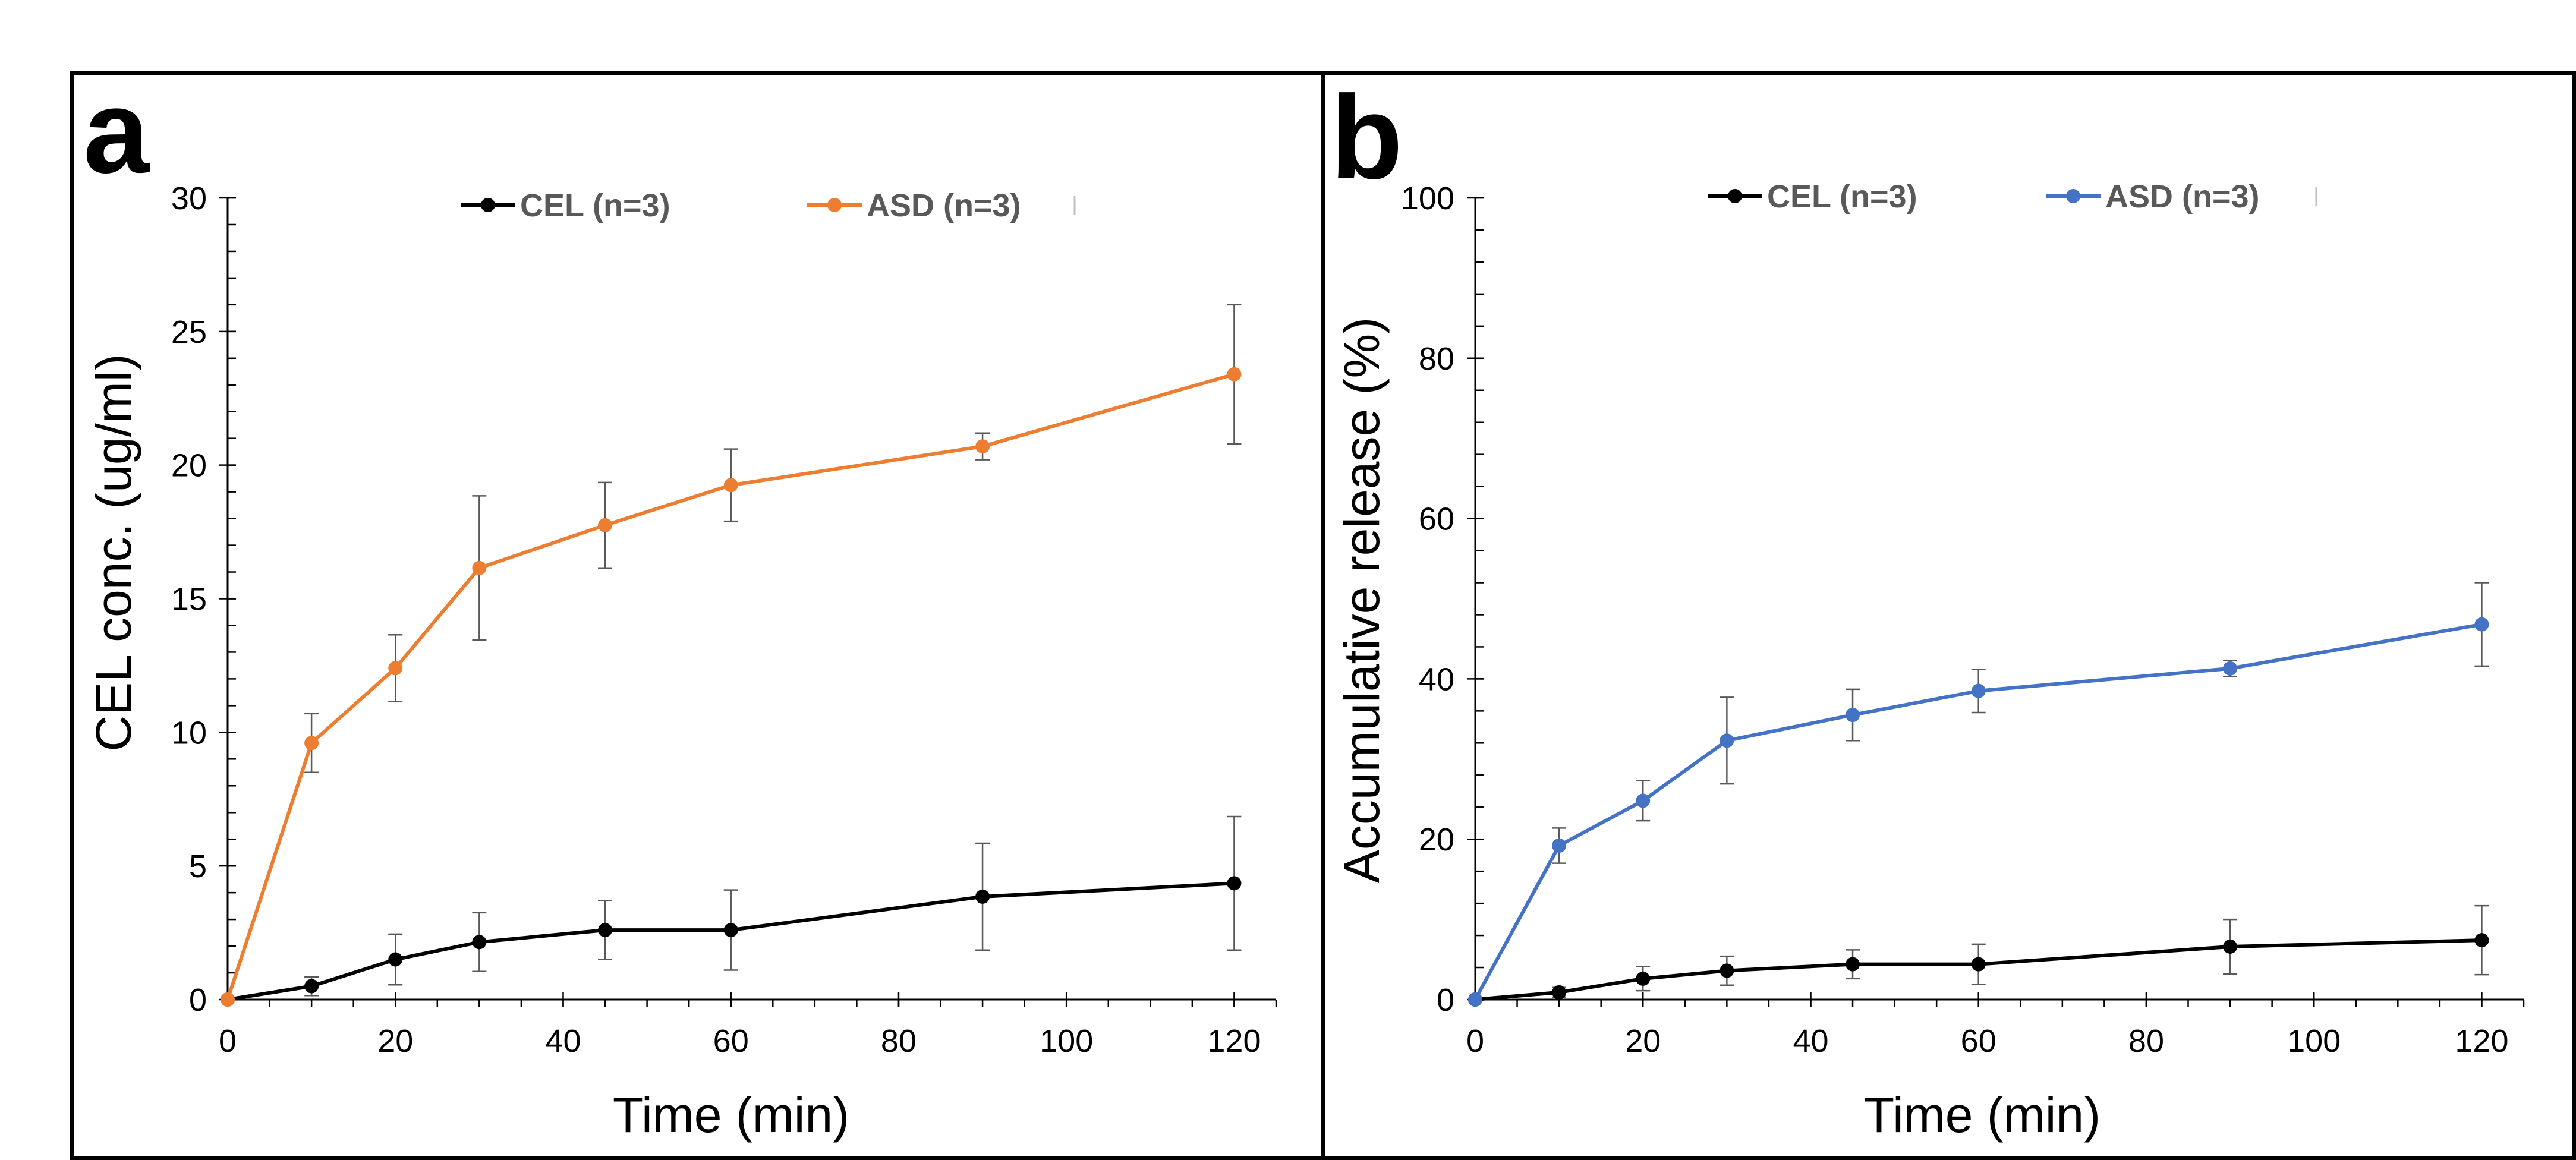 The width and height of the screenshot is (2576, 1160). I want to click on panel-b-legend-label: CEL (n=3), so click(1842, 197).